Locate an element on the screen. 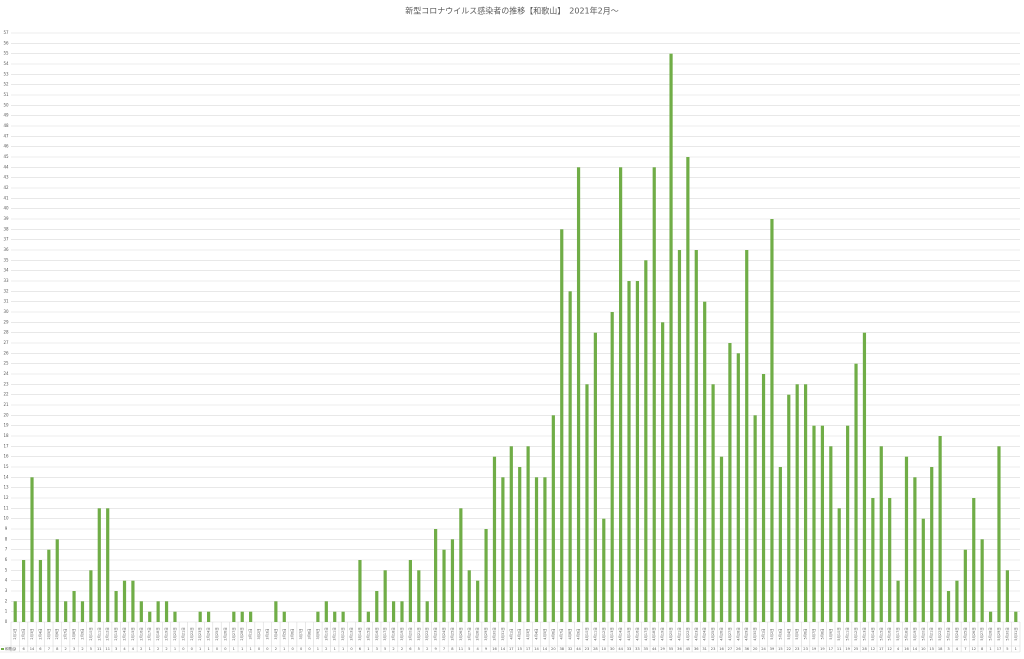 Image resolution: width=1024 pixels, height=659 pixels. y-tick-label: 52 is located at coordinates (6, 84).